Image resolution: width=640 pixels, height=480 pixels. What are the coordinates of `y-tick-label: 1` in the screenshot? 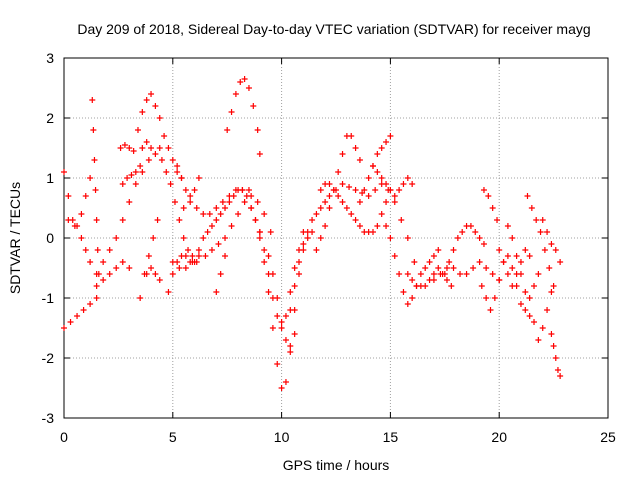 It's located at (50, 178).